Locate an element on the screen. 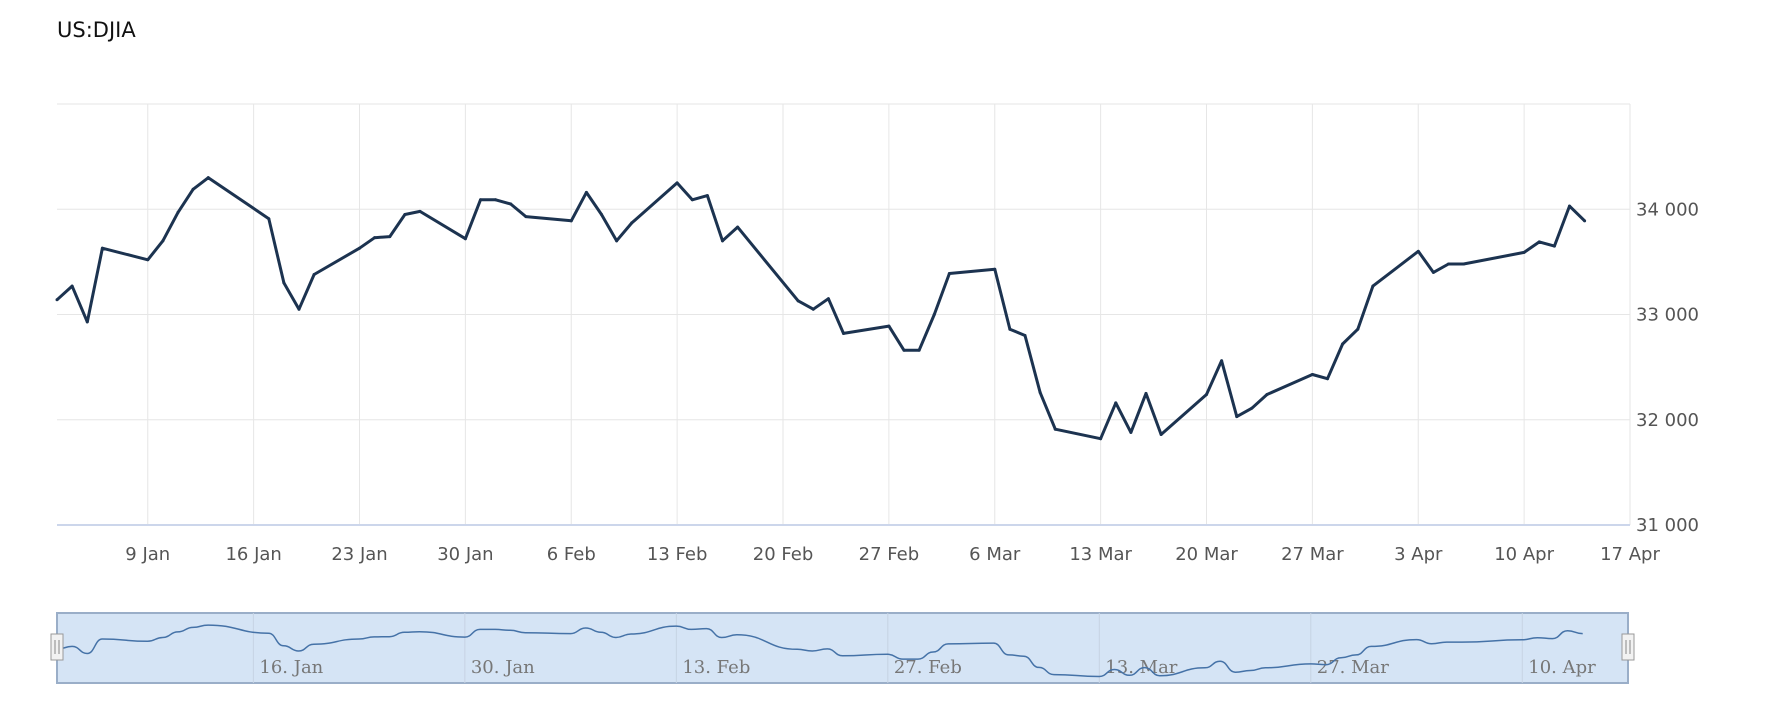  x-tick-label: 10 Apr is located at coordinates (1524, 554).